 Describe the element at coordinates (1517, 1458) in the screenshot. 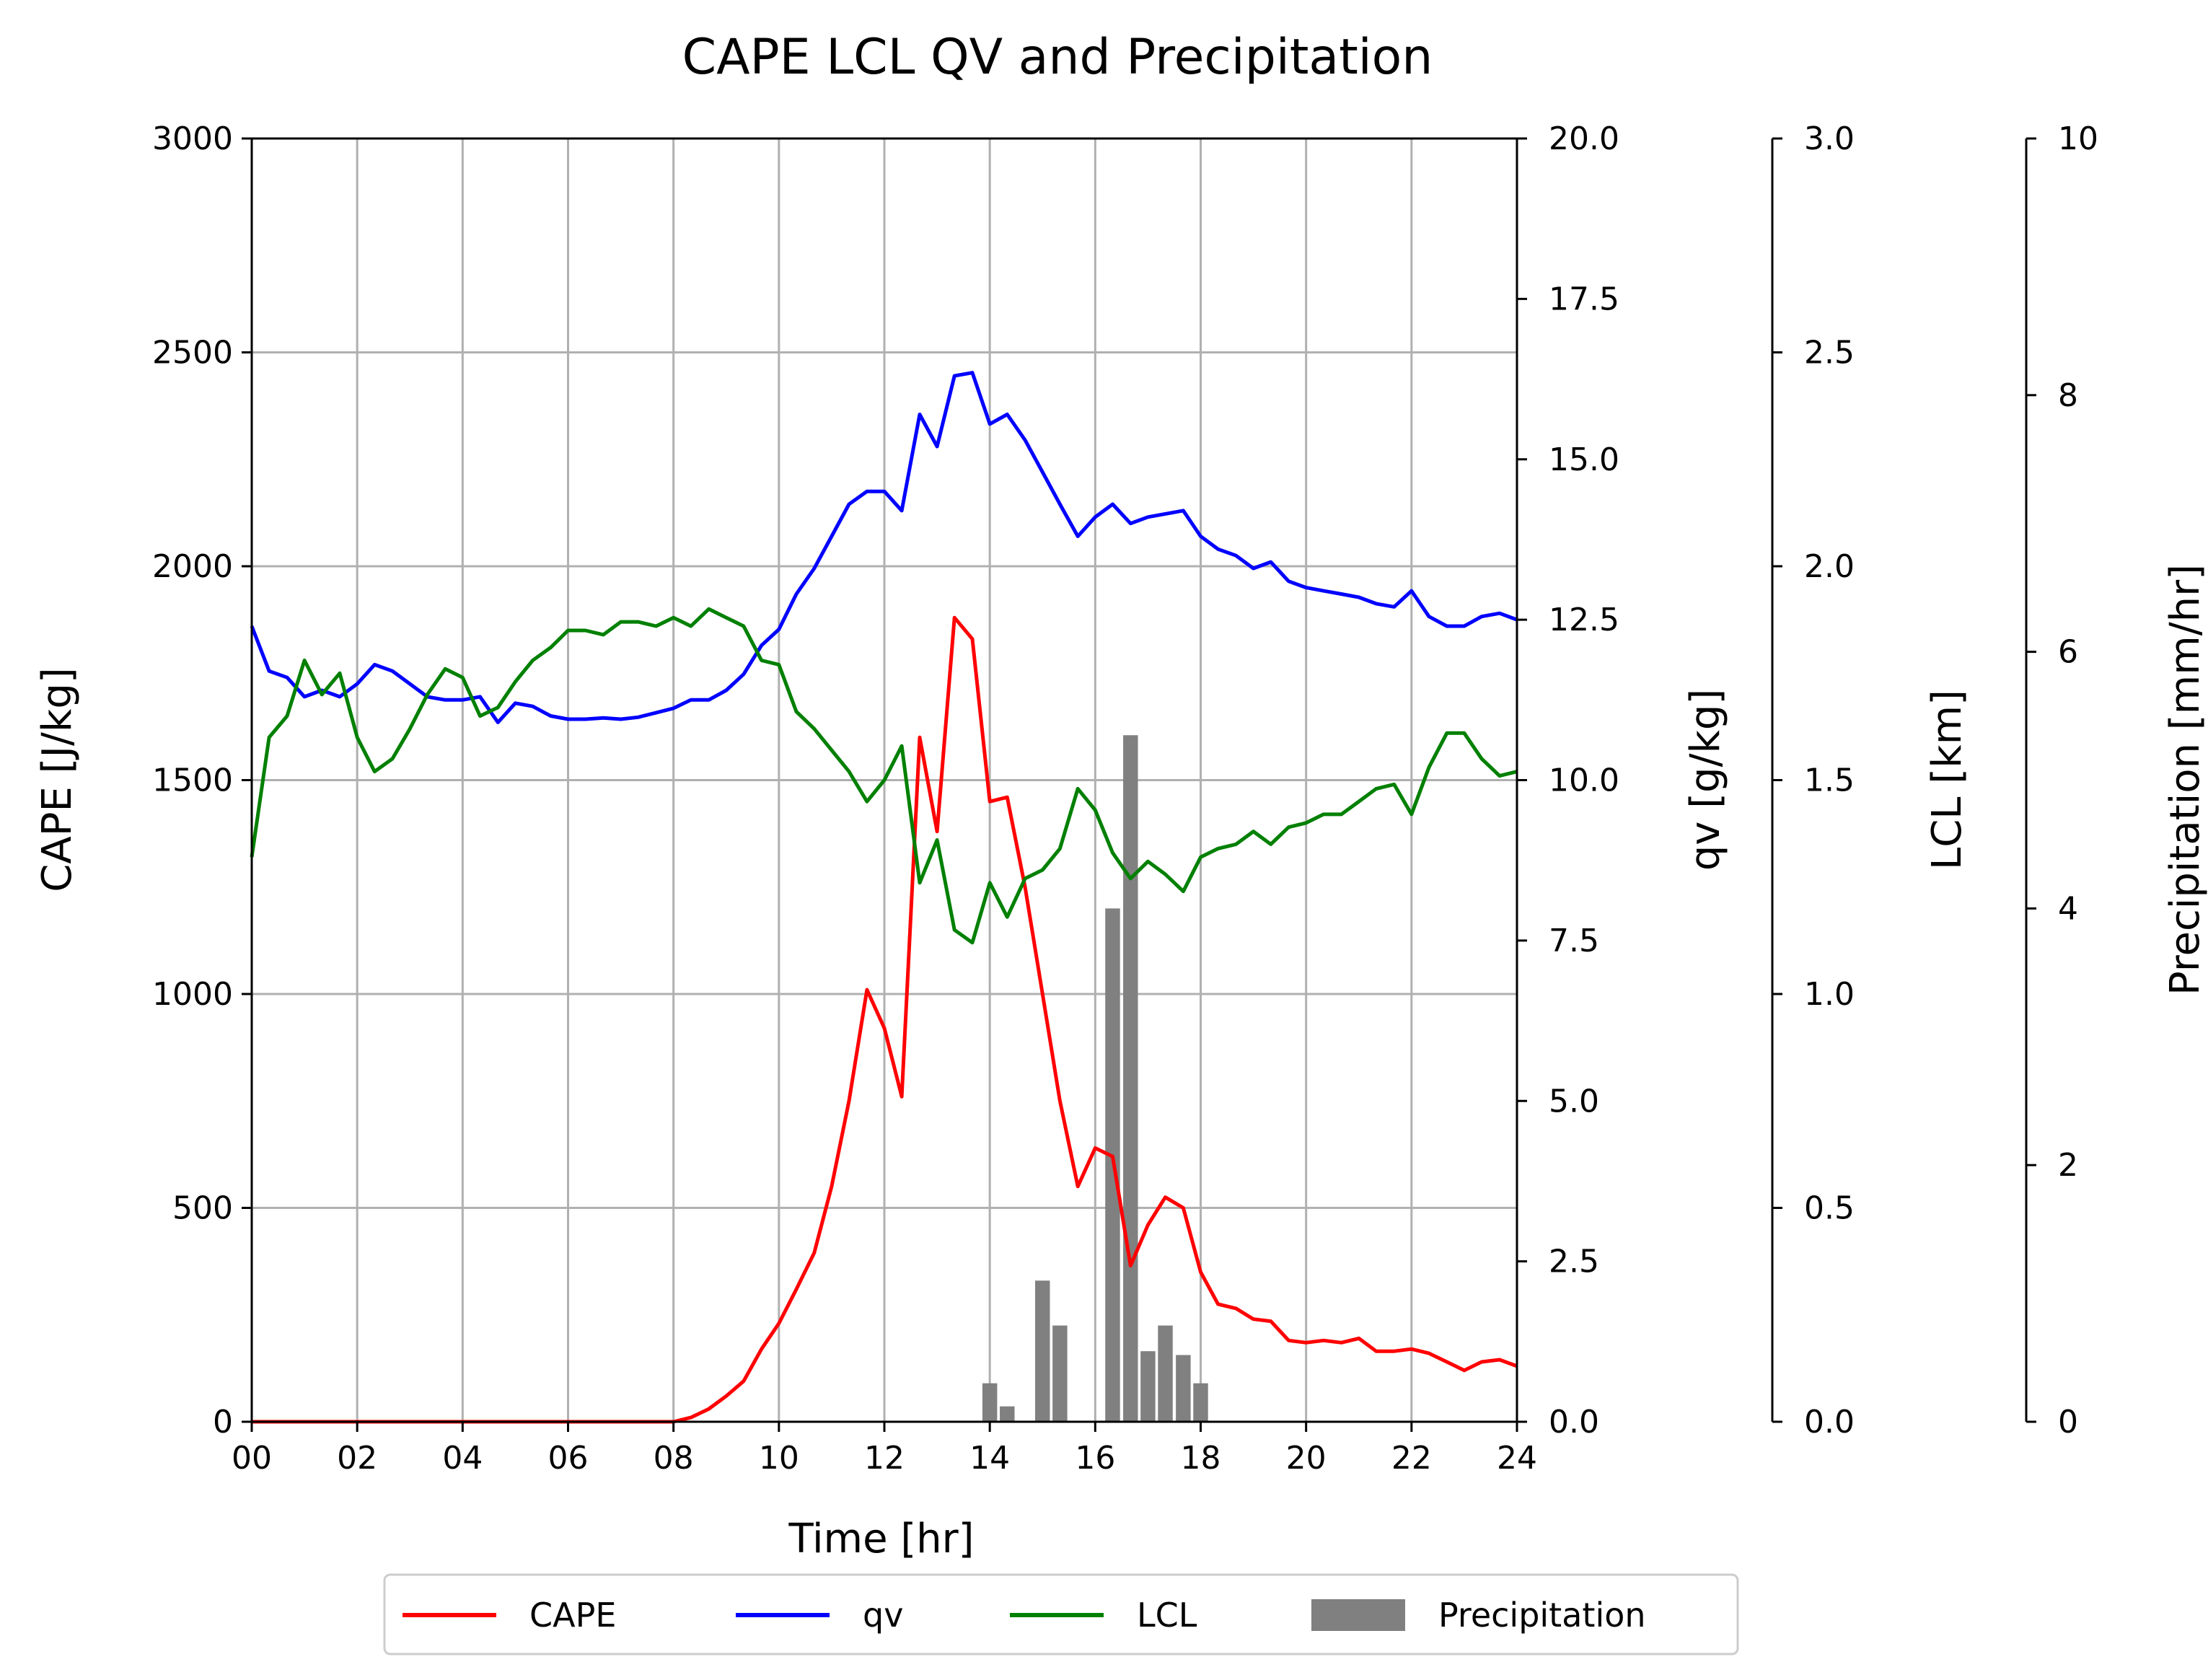

I see `x-tick-label: 24` at that location.